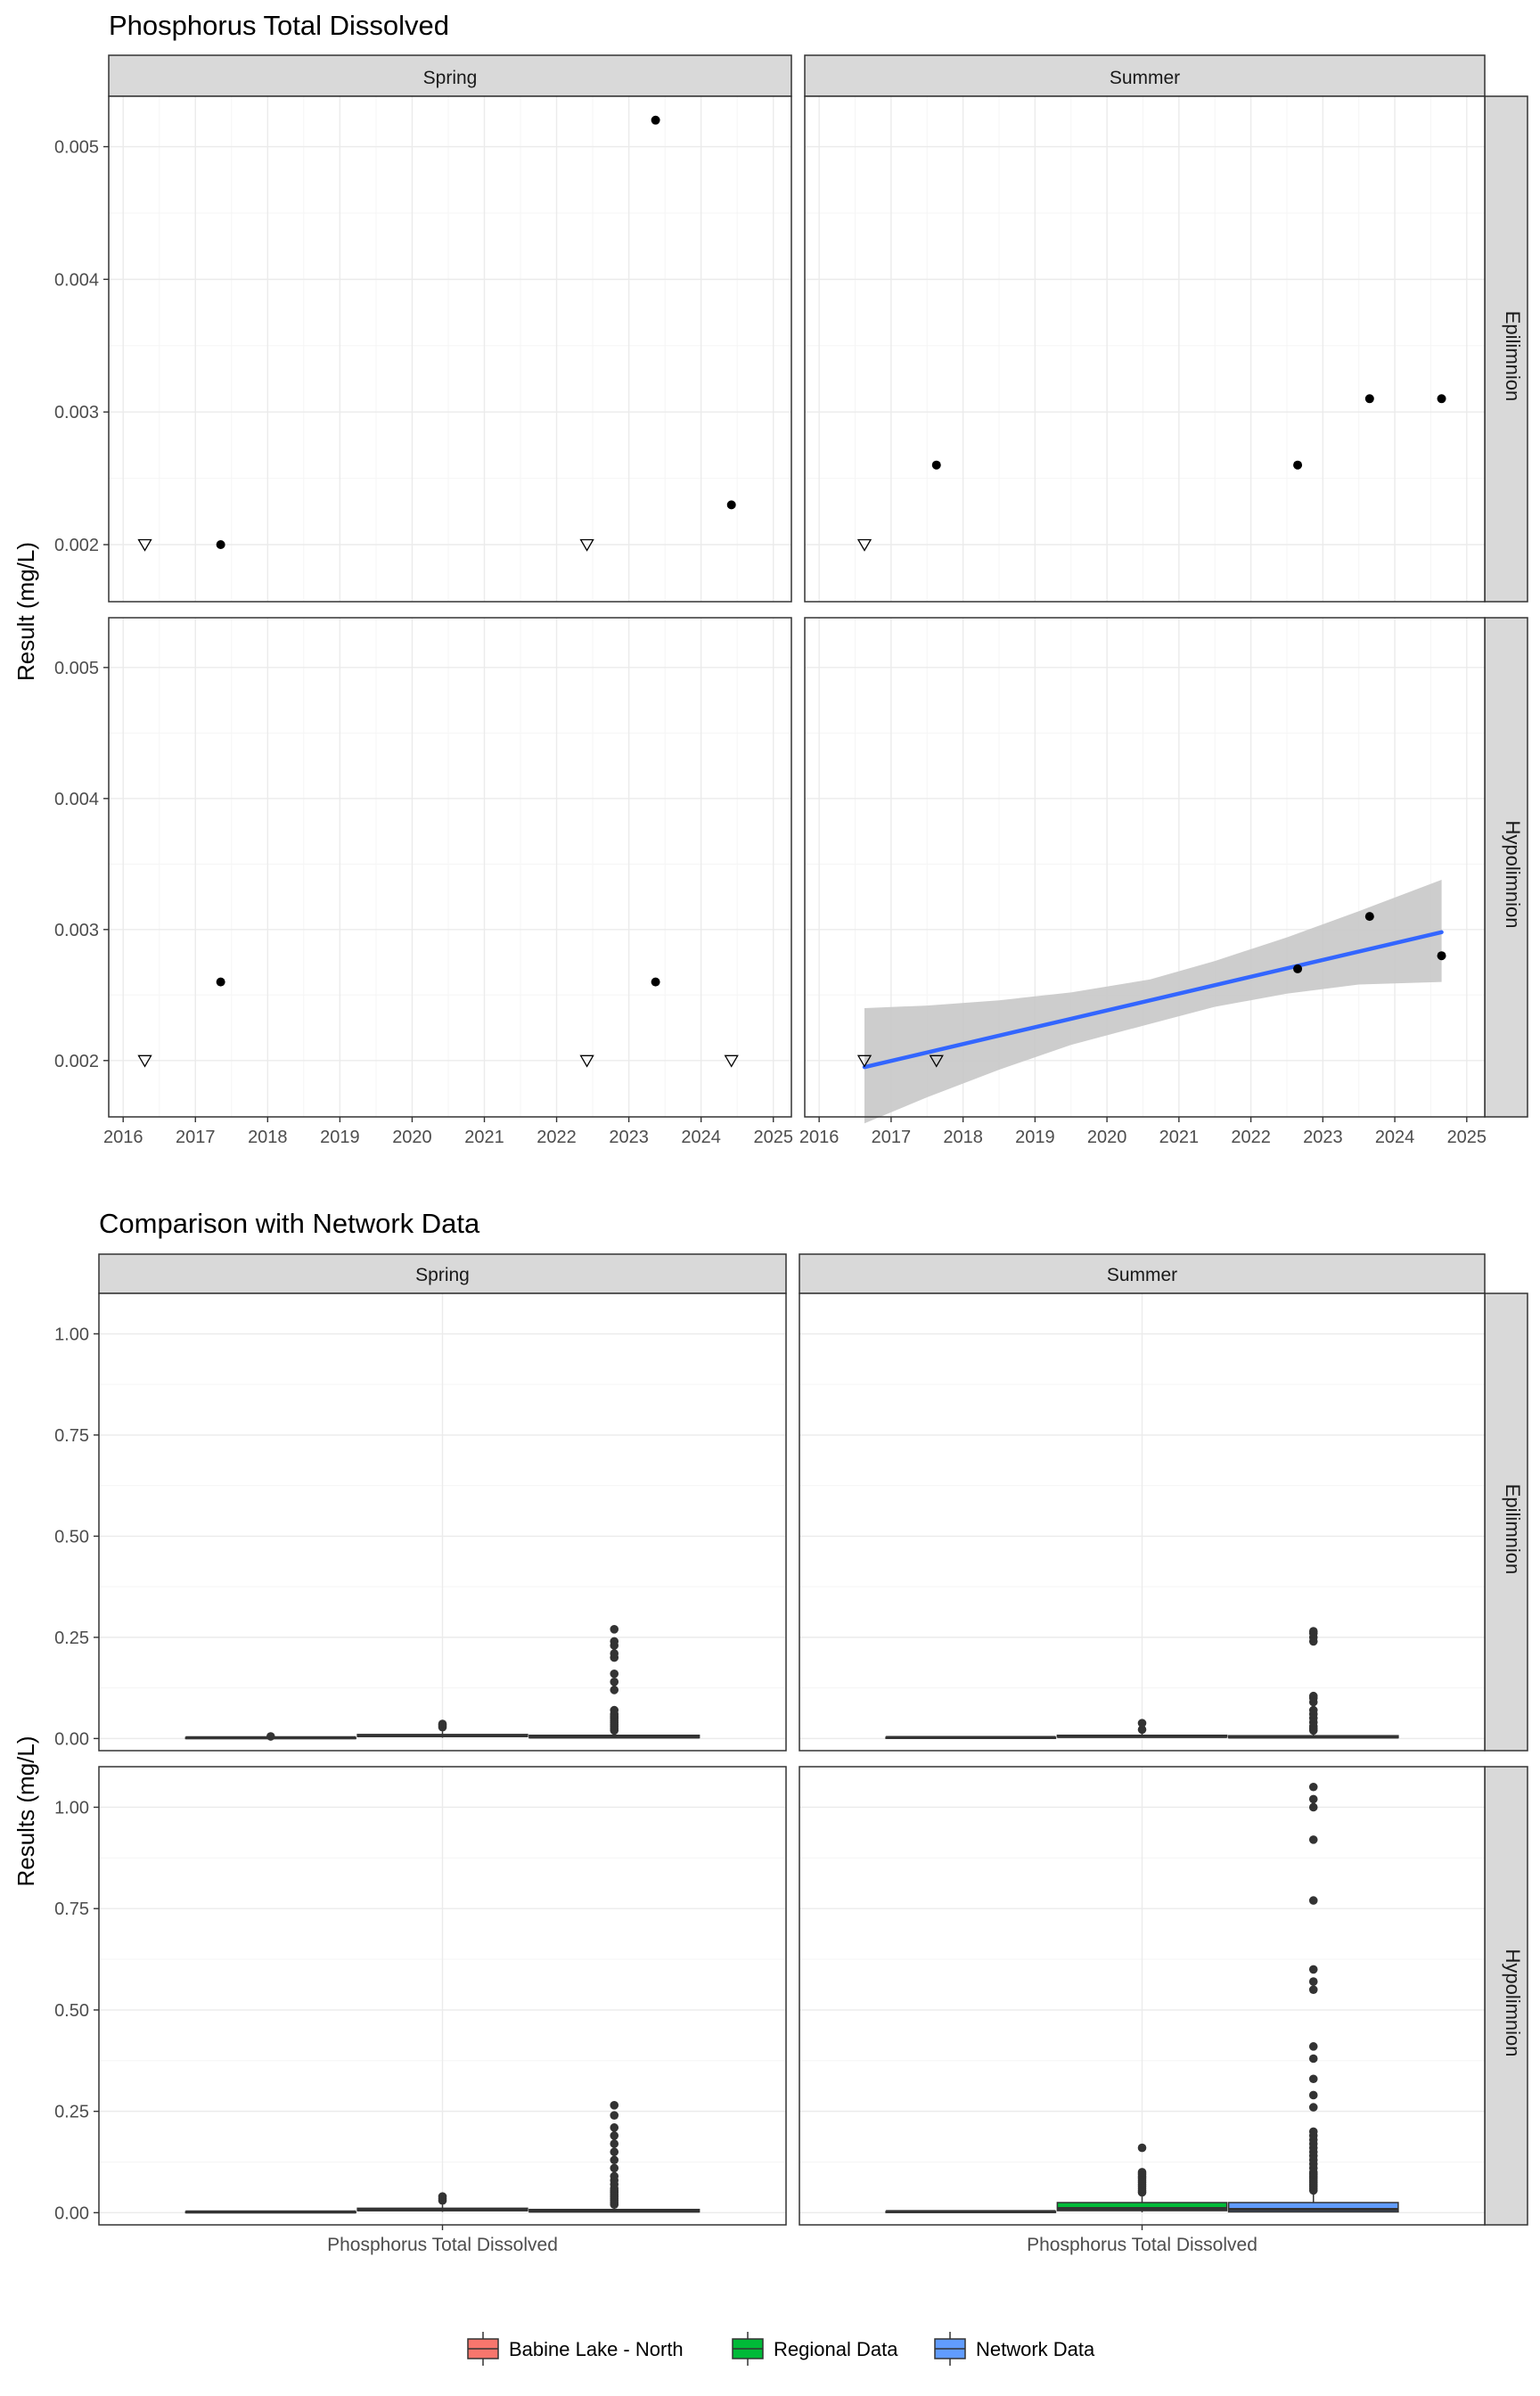 Image resolution: width=1540 pixels, height=2396 pixels. Describe the element at coordinates (1513, 874) in the screenshot. I see `chart1-row-strip-label-hypolimnion: Hypolimnion` at that location.